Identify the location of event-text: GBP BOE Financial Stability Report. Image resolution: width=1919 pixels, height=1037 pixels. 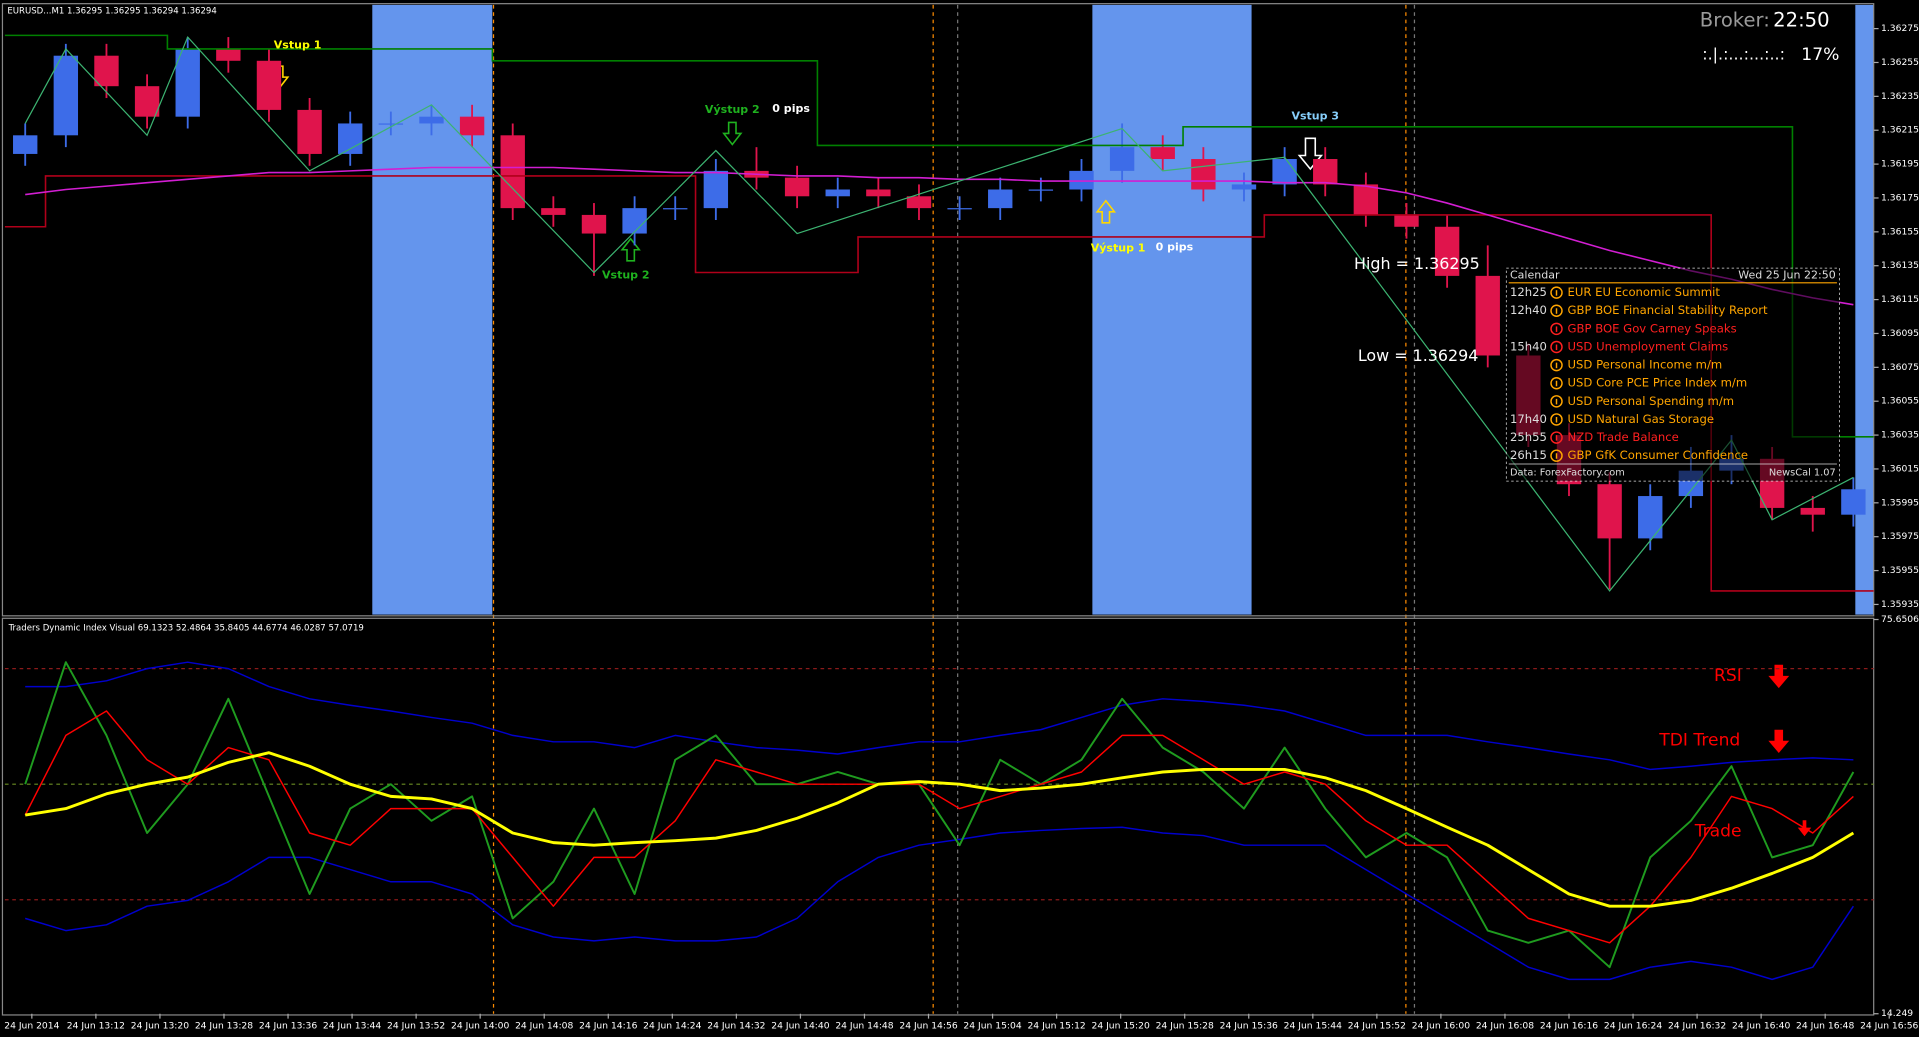
(1668, 310).